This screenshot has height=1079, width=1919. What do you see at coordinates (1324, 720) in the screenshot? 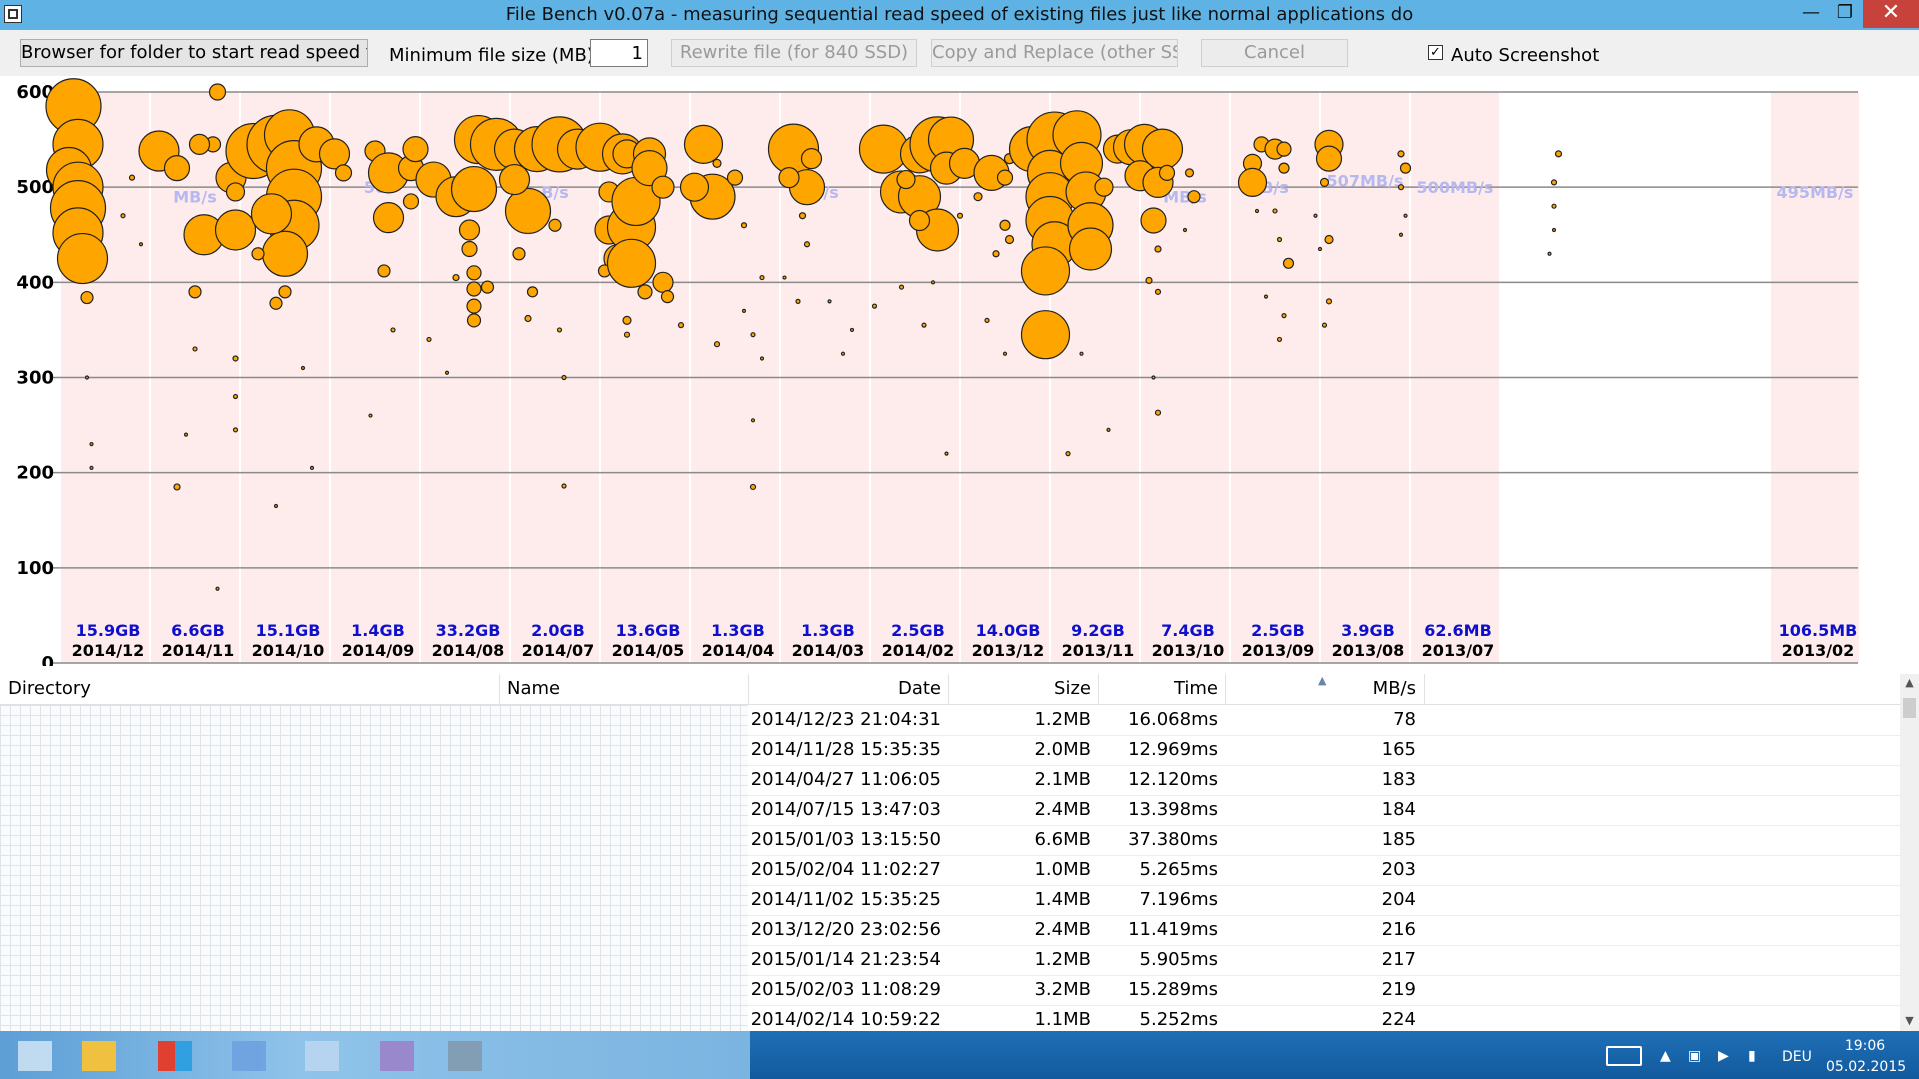
I see `table-row: 2014/12/23 21:04:31 1.2MB 16.068ms 78` at bounding box center [1324, 720].